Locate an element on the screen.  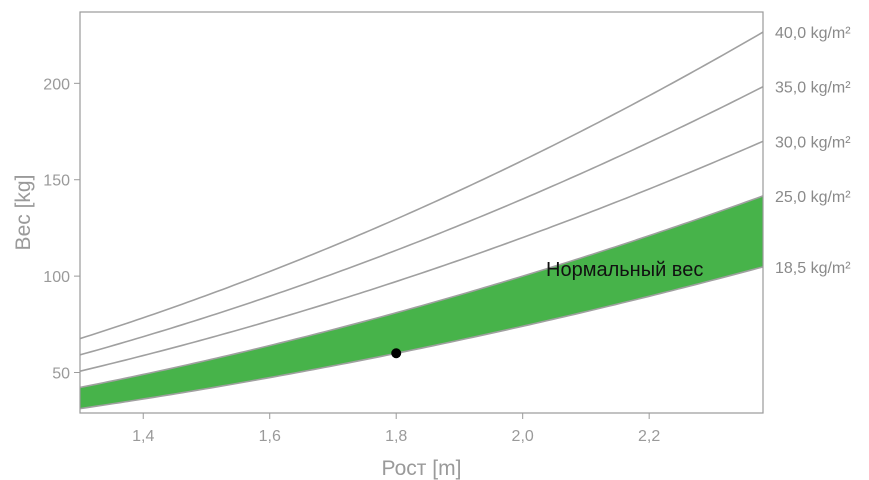
point-layer is located at coordinates (396, 353).